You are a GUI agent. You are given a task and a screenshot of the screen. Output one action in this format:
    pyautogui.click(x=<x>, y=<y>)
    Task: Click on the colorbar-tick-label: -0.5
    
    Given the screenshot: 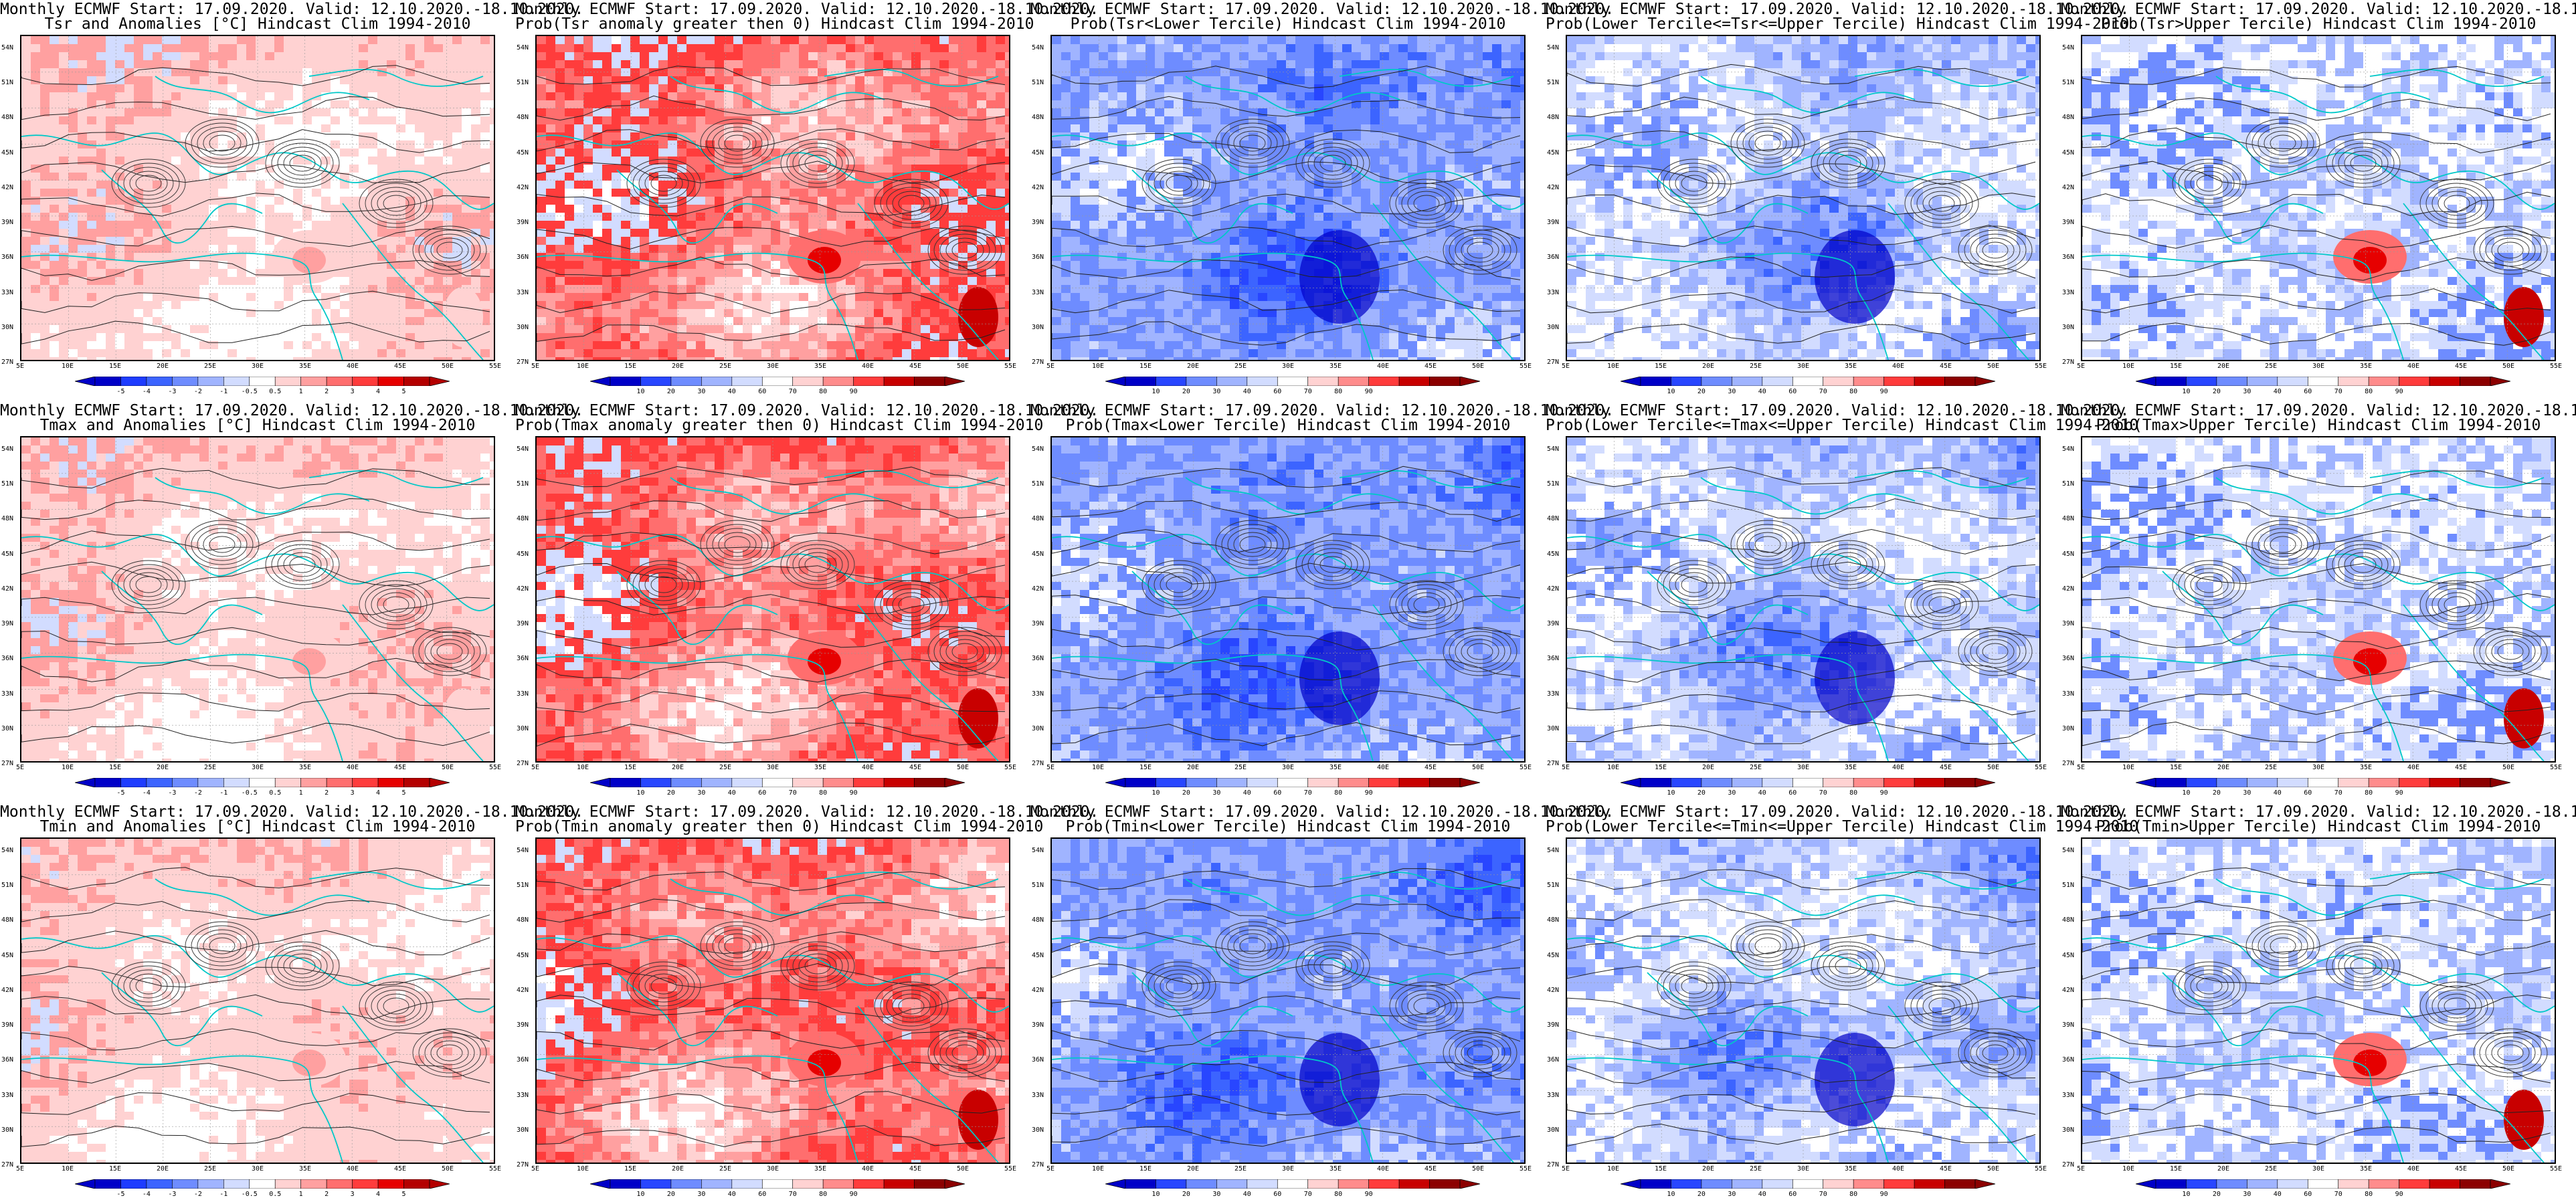 What is the action you would take?
    pyautogui.click(x=250, y=1194)
    